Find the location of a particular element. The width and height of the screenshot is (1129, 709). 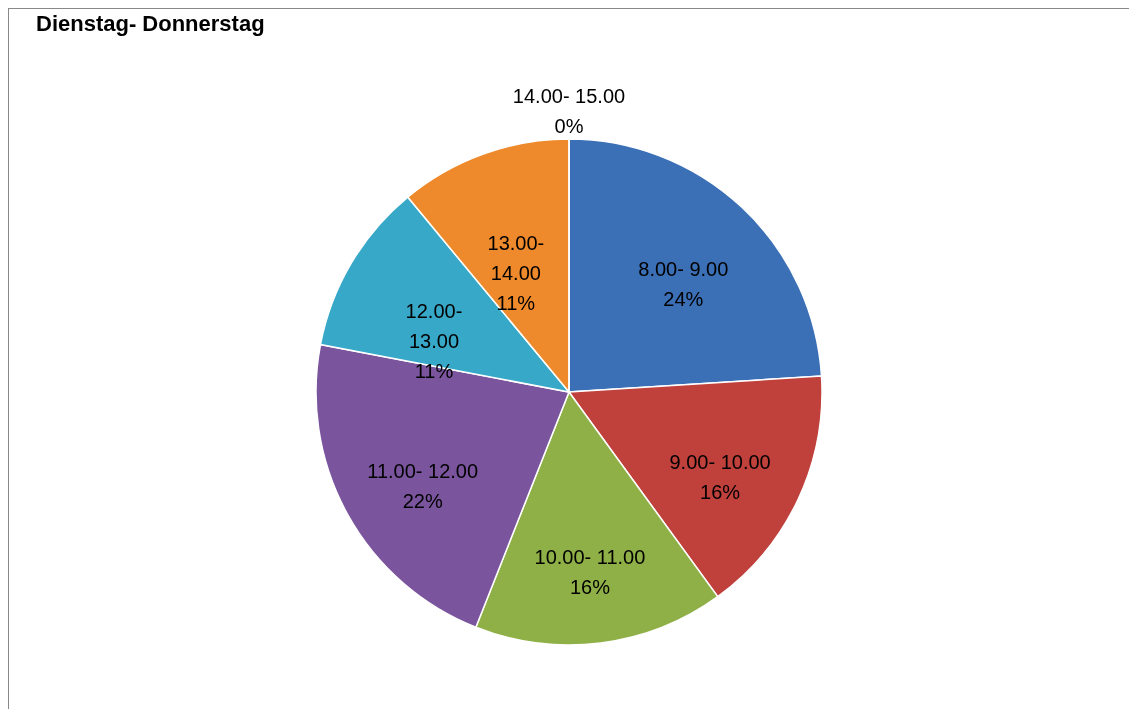

category-label: 14.00- 15.00 is located at coordinates (569, 96).